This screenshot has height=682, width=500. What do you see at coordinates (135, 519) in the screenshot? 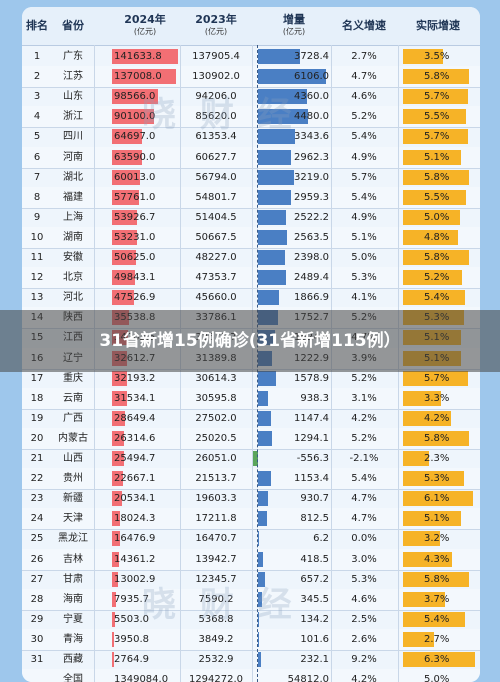
I see `gdp-2024-value: 18024.3` at bounding box center [135, 519].